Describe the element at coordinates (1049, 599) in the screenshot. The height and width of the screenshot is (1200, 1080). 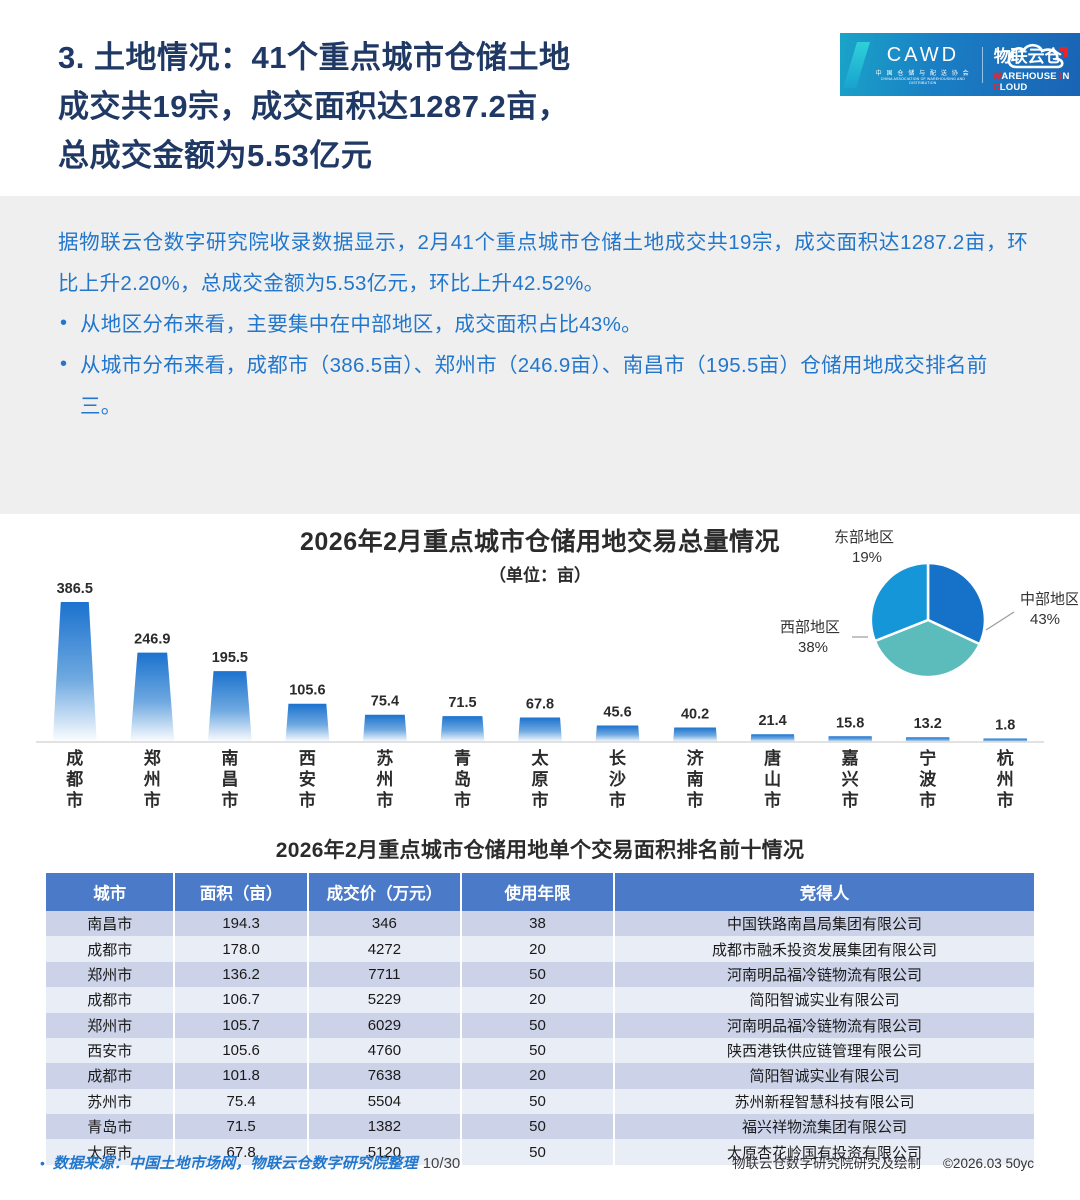
I see `pie-label-central-name: 中部地区` at that location.